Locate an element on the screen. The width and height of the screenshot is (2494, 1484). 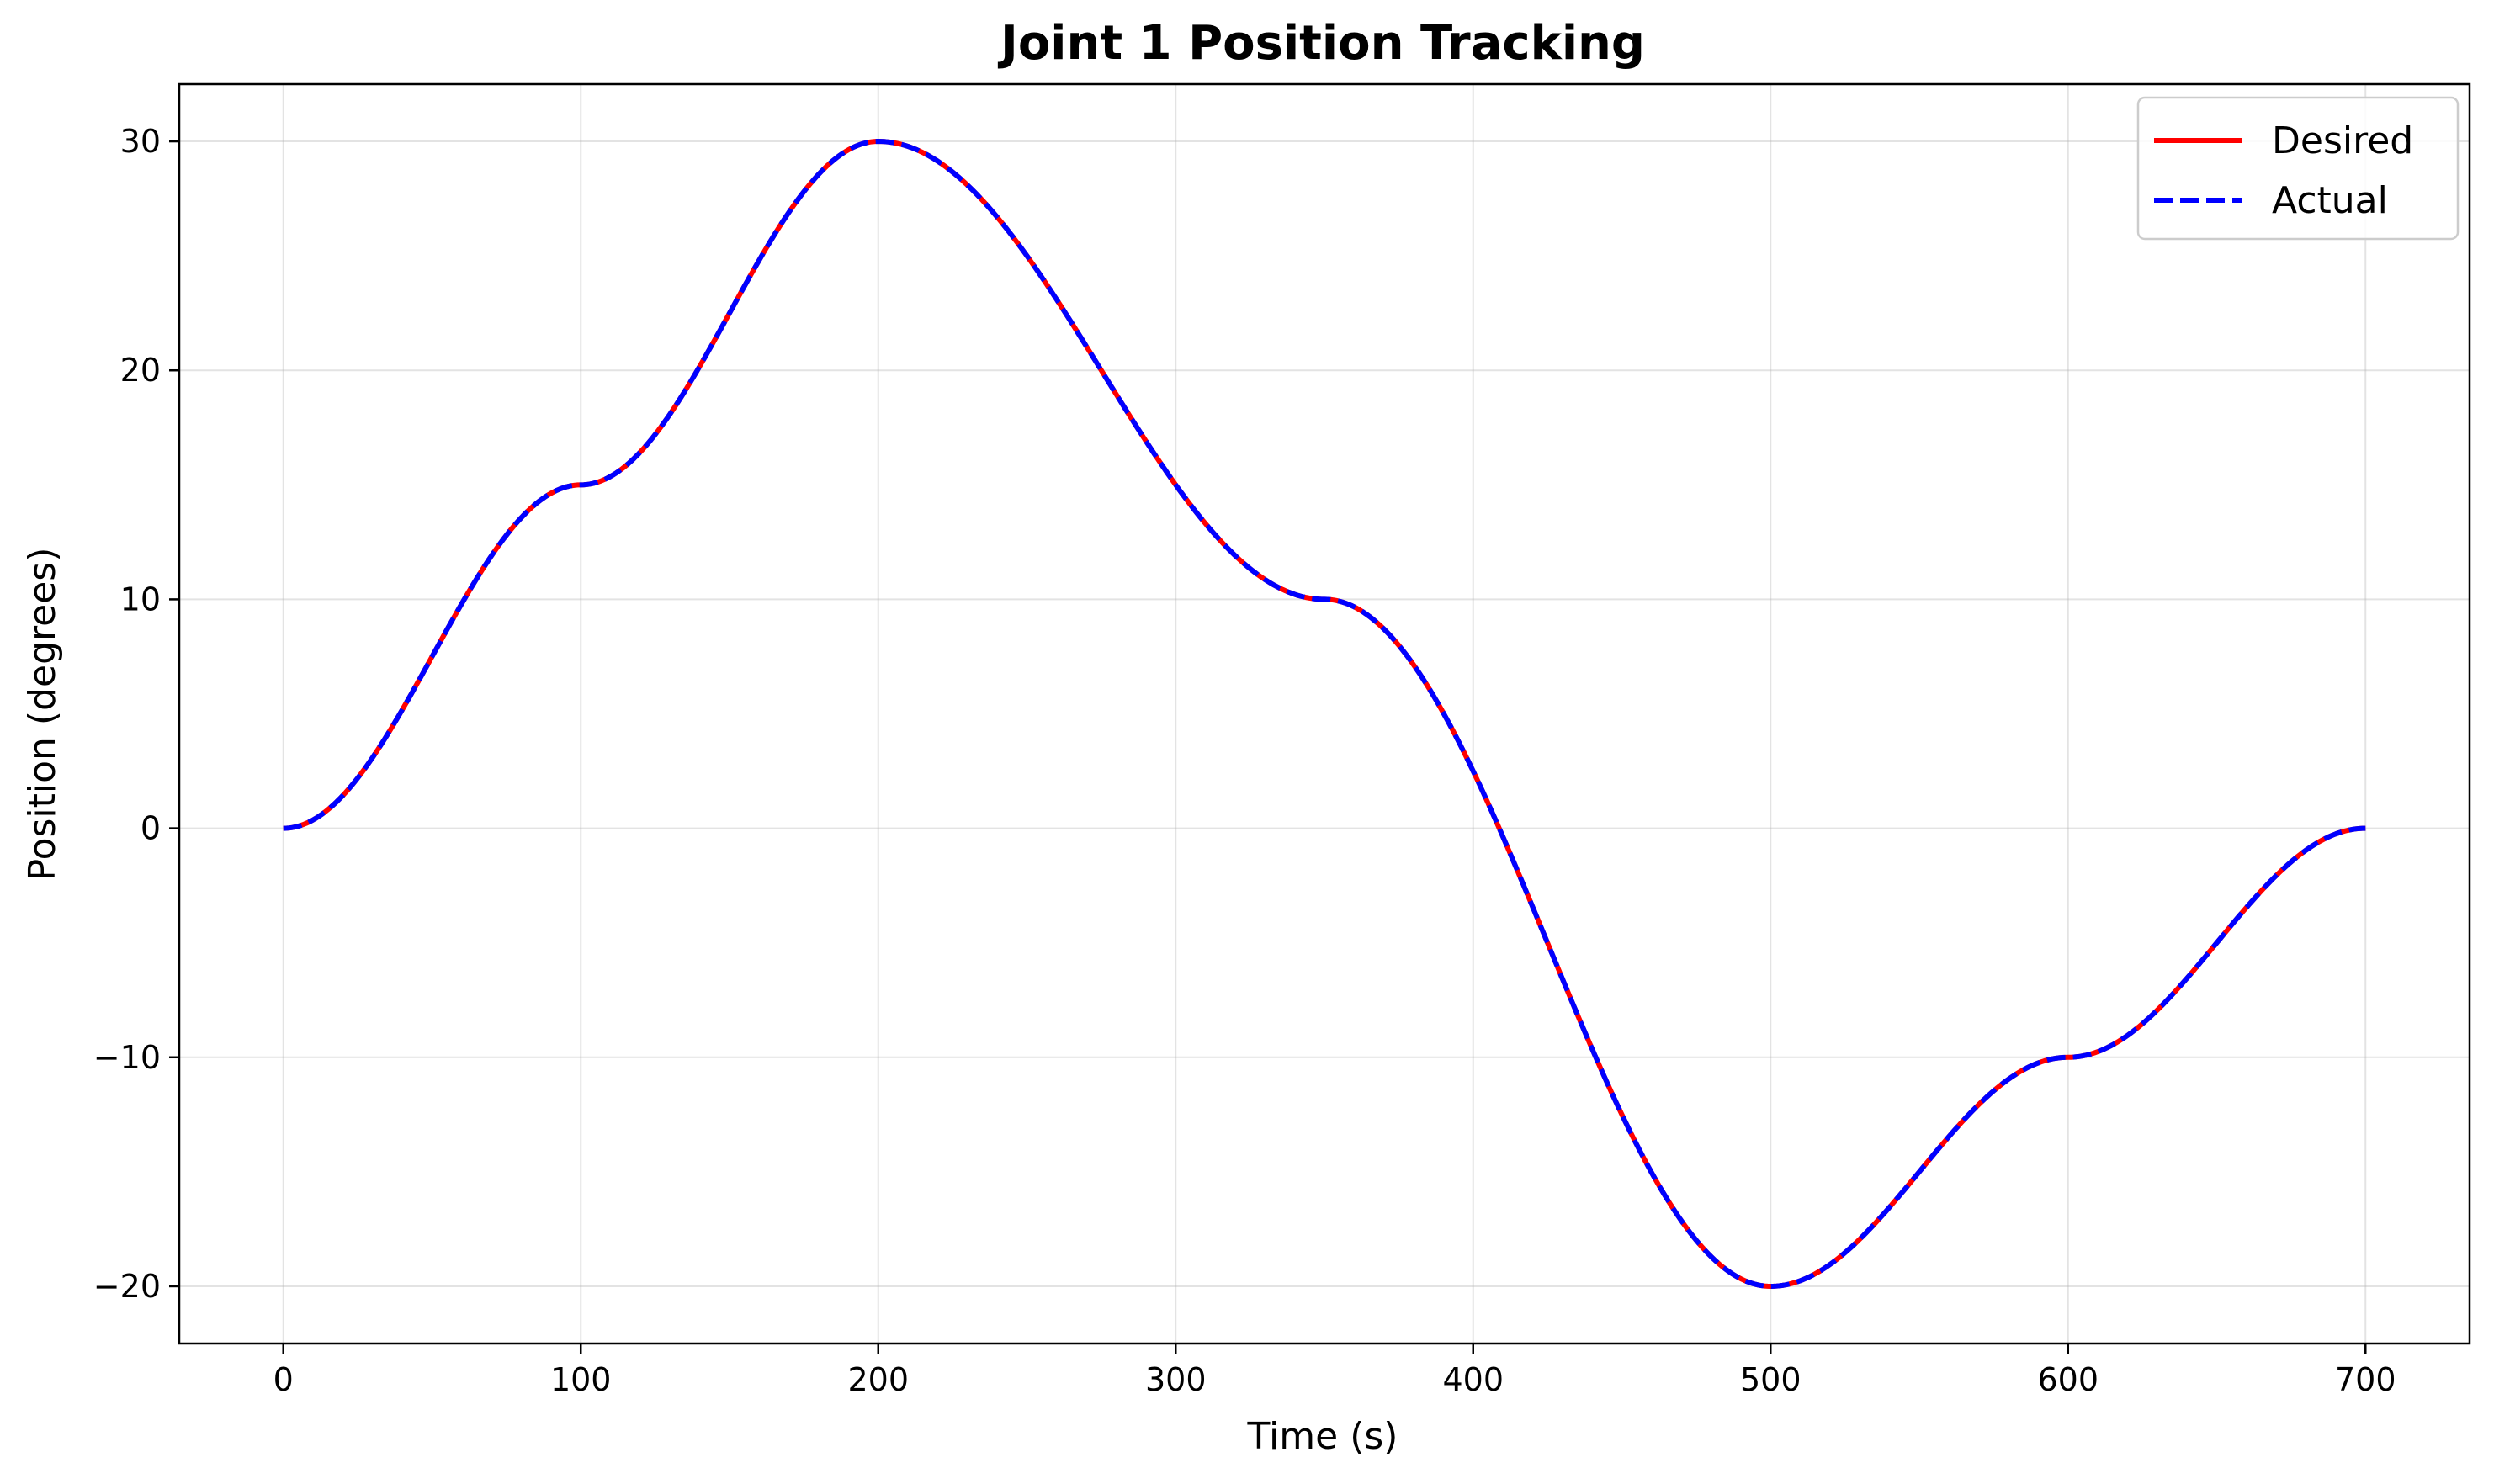
x-tick-label: 200 is located at coordinates (878, 1379).